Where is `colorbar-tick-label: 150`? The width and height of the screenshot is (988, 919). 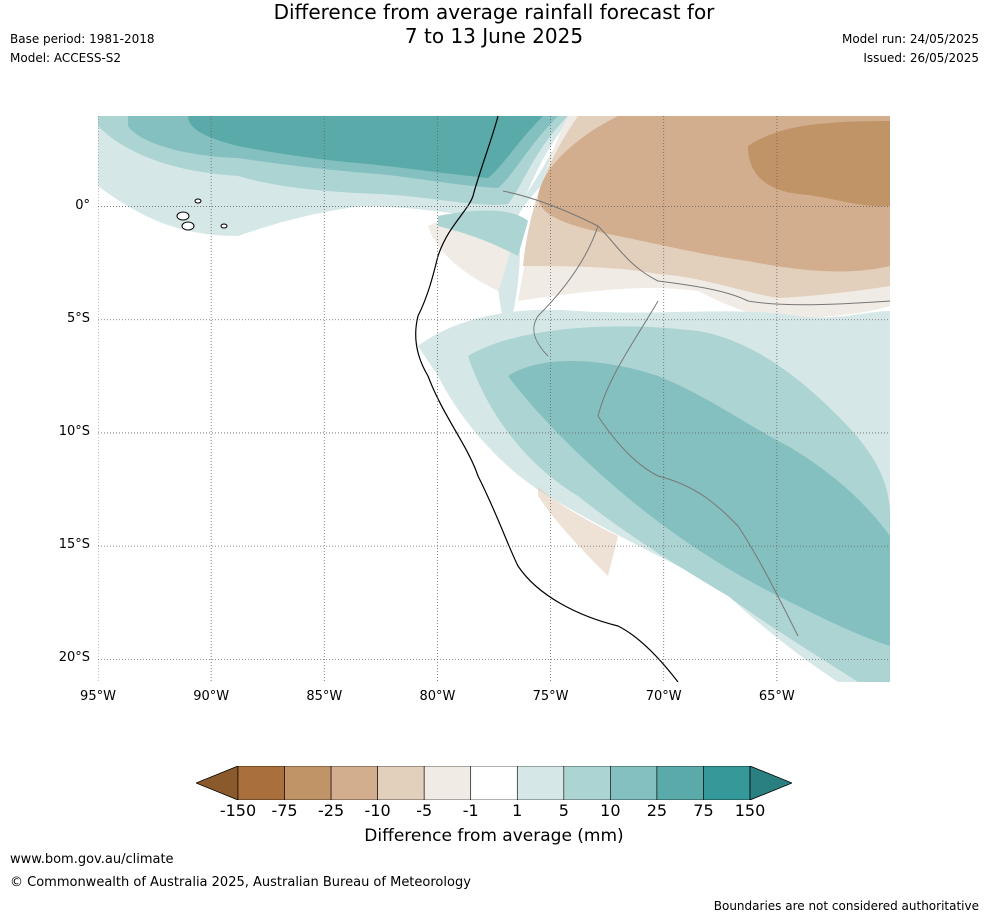 colorbar-tick-label: 150 is located at coordinates (750, 810).